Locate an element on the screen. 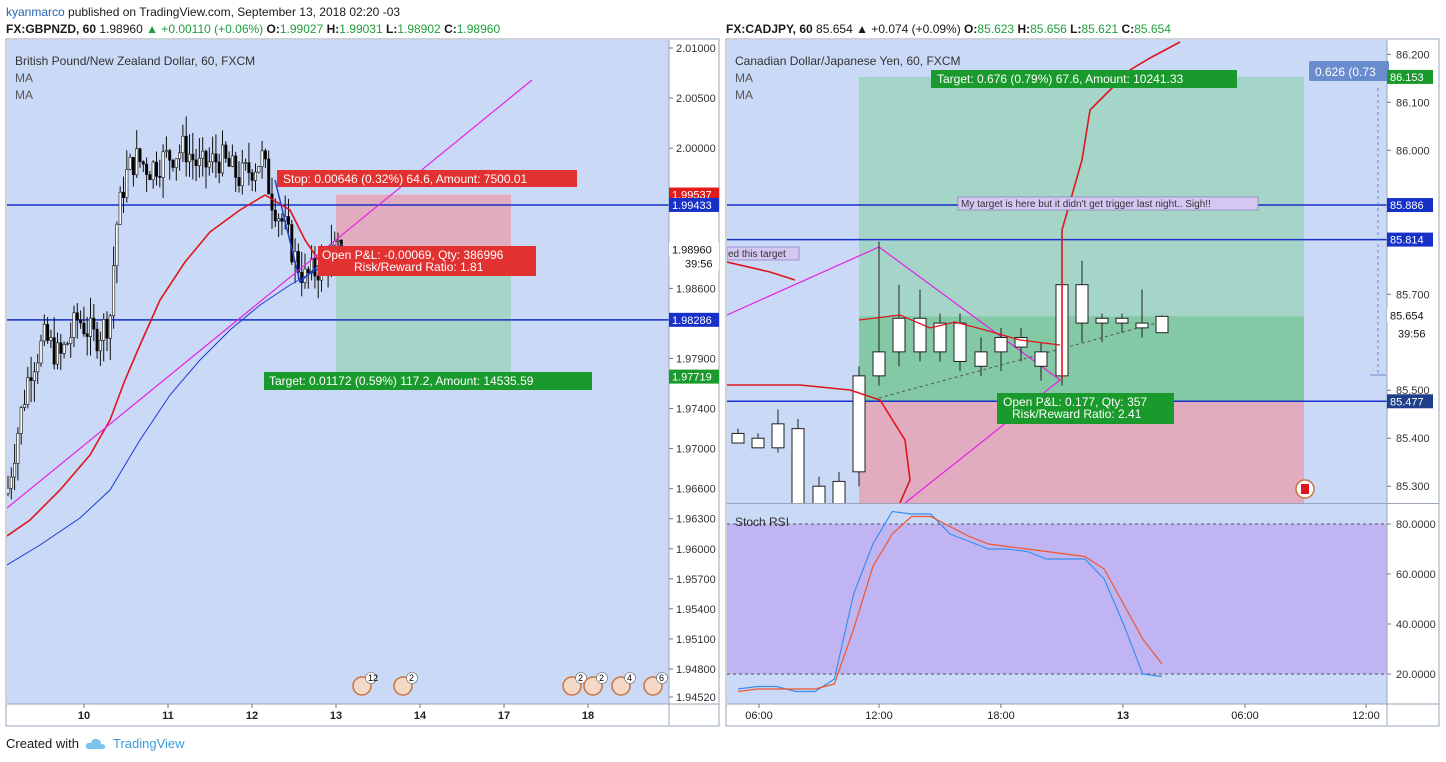 This screenshot has height=762, width=1446. footer: Created with TradingView is located at coordinates (95, 743).